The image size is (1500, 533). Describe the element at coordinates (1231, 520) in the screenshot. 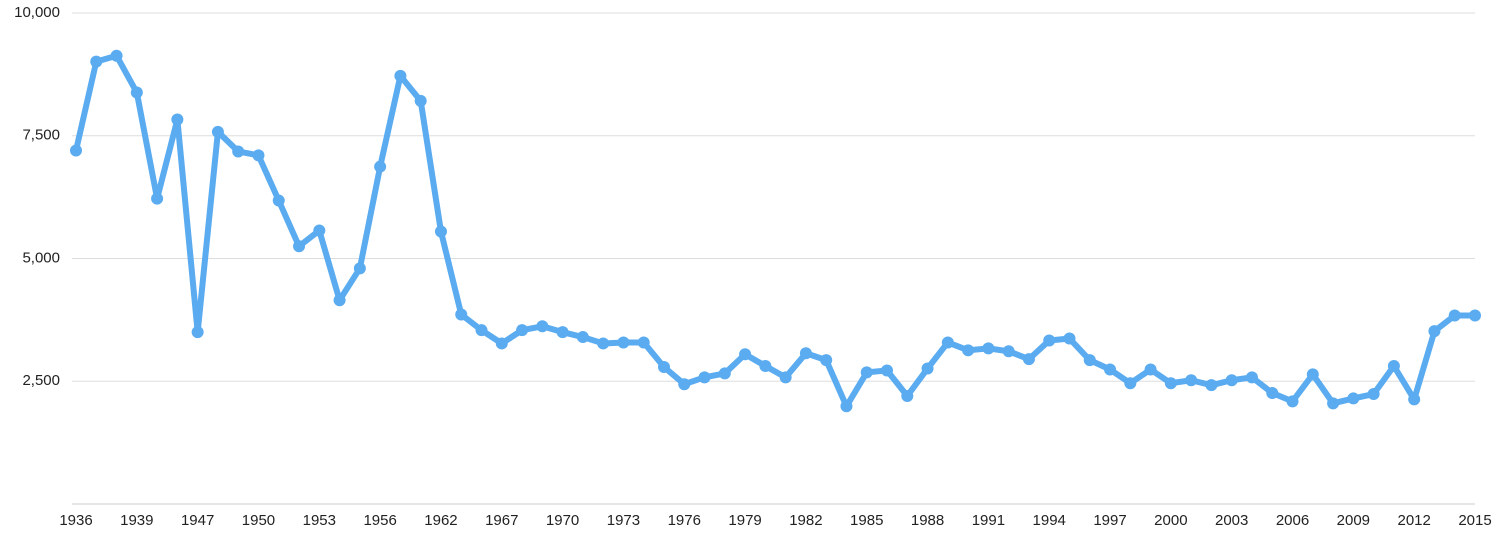

I see `x-tick-label: 2003` at that location.